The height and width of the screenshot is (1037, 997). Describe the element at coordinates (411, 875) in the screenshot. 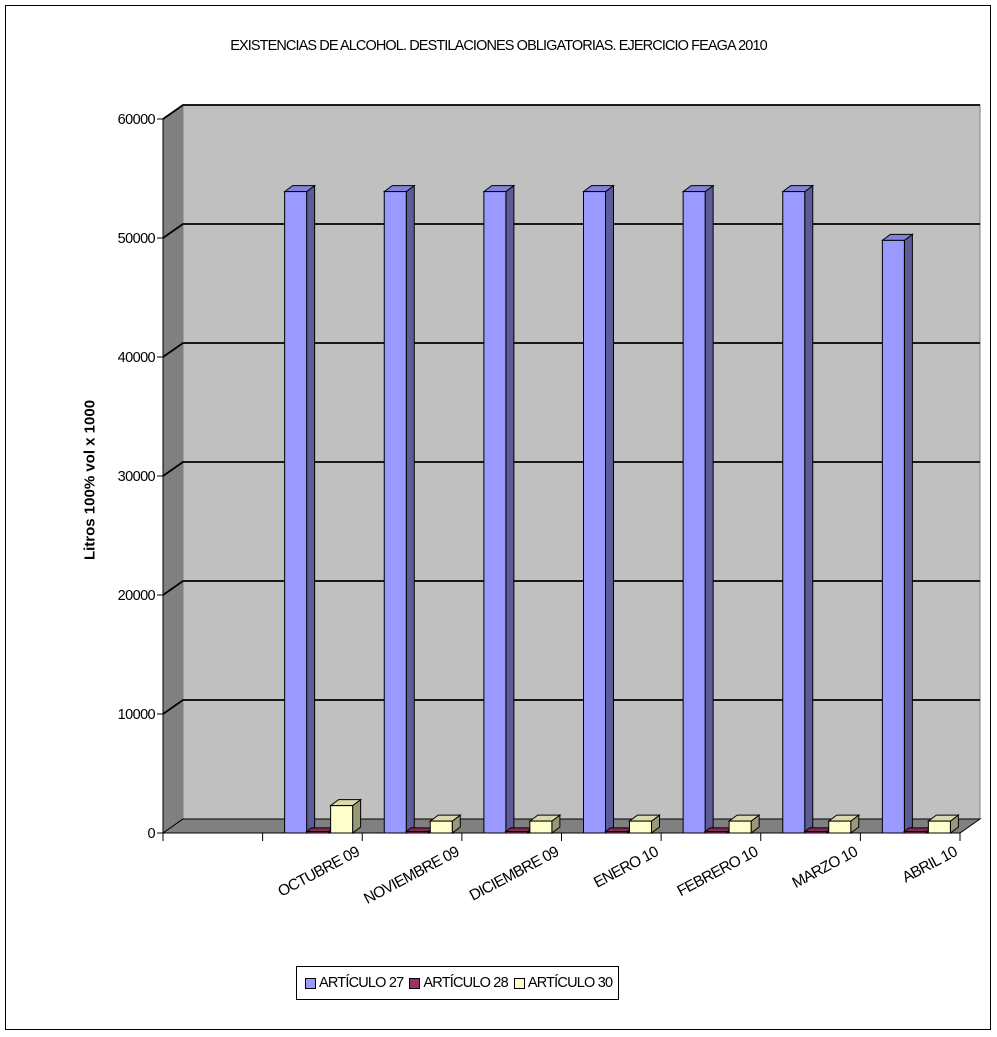

I see `x-tick-label: NOVIEMBRE 09` at that location.